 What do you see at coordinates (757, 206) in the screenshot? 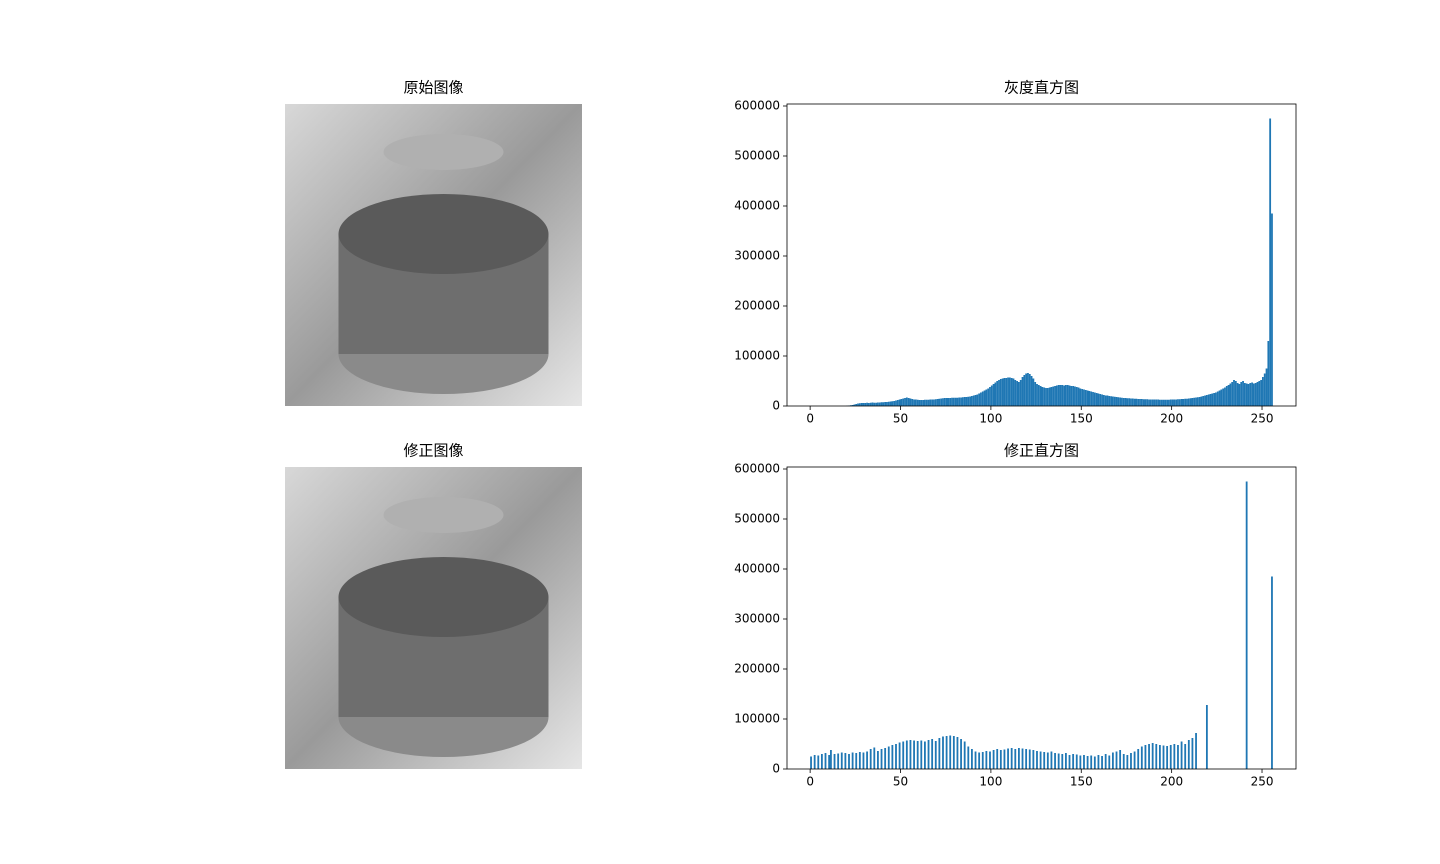
I see `y-tick-label: 400000` at bounding box center [757, 206].